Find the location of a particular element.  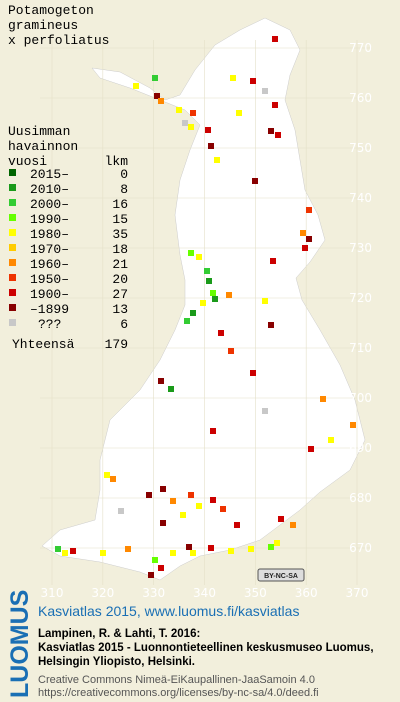

y-coord-label: 750 is located at coordinates (360, 148).